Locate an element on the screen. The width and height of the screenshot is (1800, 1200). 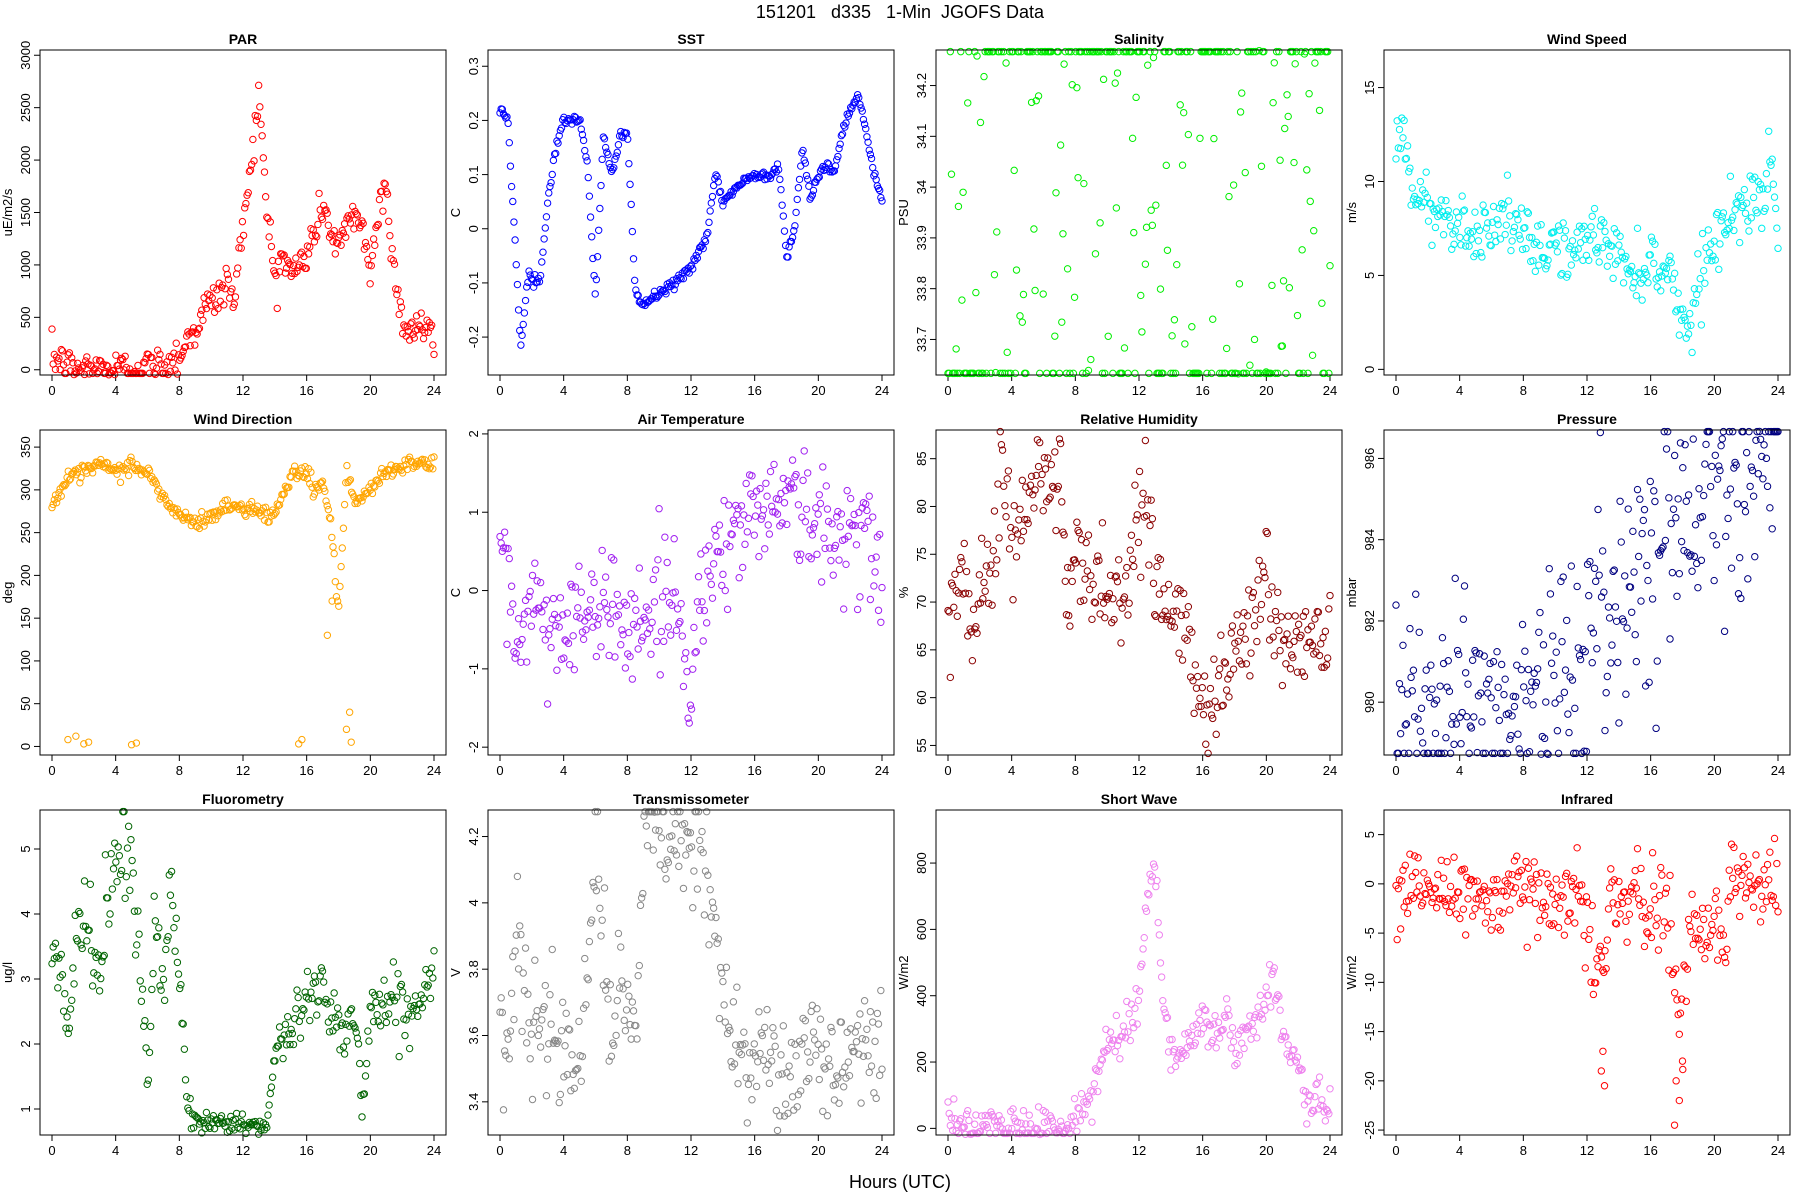
y-tick-label: 600 is located at coordinates (921, 930).